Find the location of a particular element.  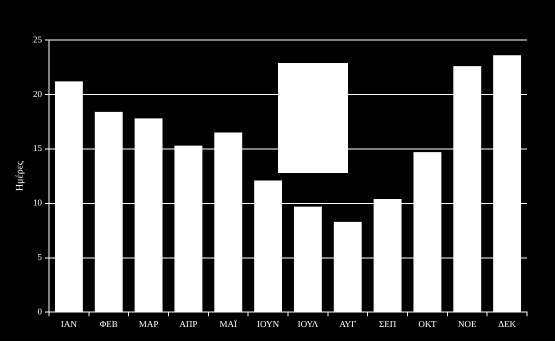

y-tick-label: 25 is located at coordinates (37, 39).